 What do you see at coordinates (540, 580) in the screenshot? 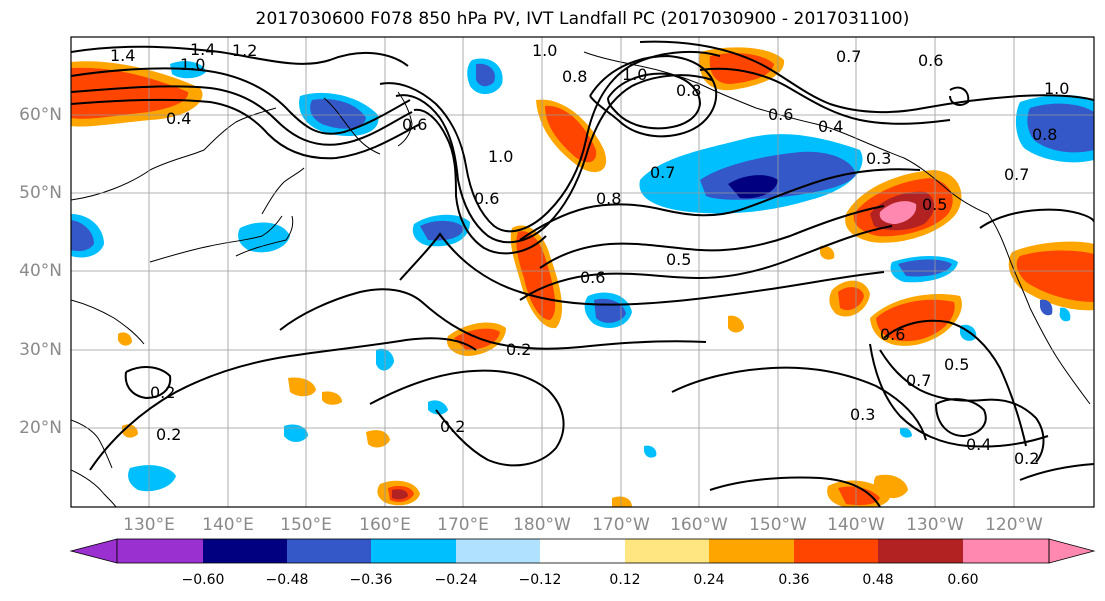
I see `colorbar-tick-label: −0.12` at bounding box center [540, 580].